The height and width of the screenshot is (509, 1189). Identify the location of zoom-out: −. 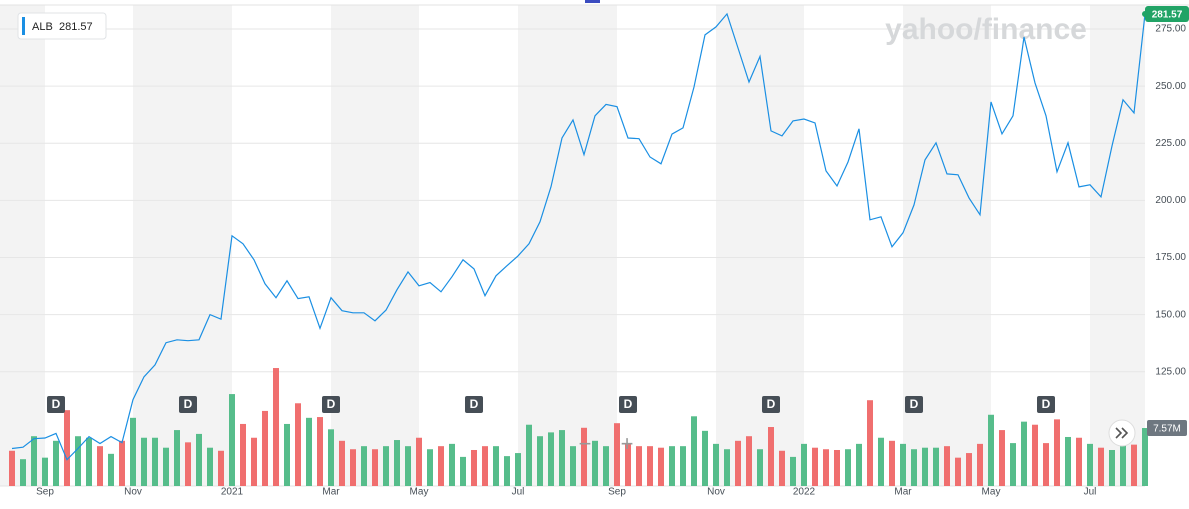
(585, 443).